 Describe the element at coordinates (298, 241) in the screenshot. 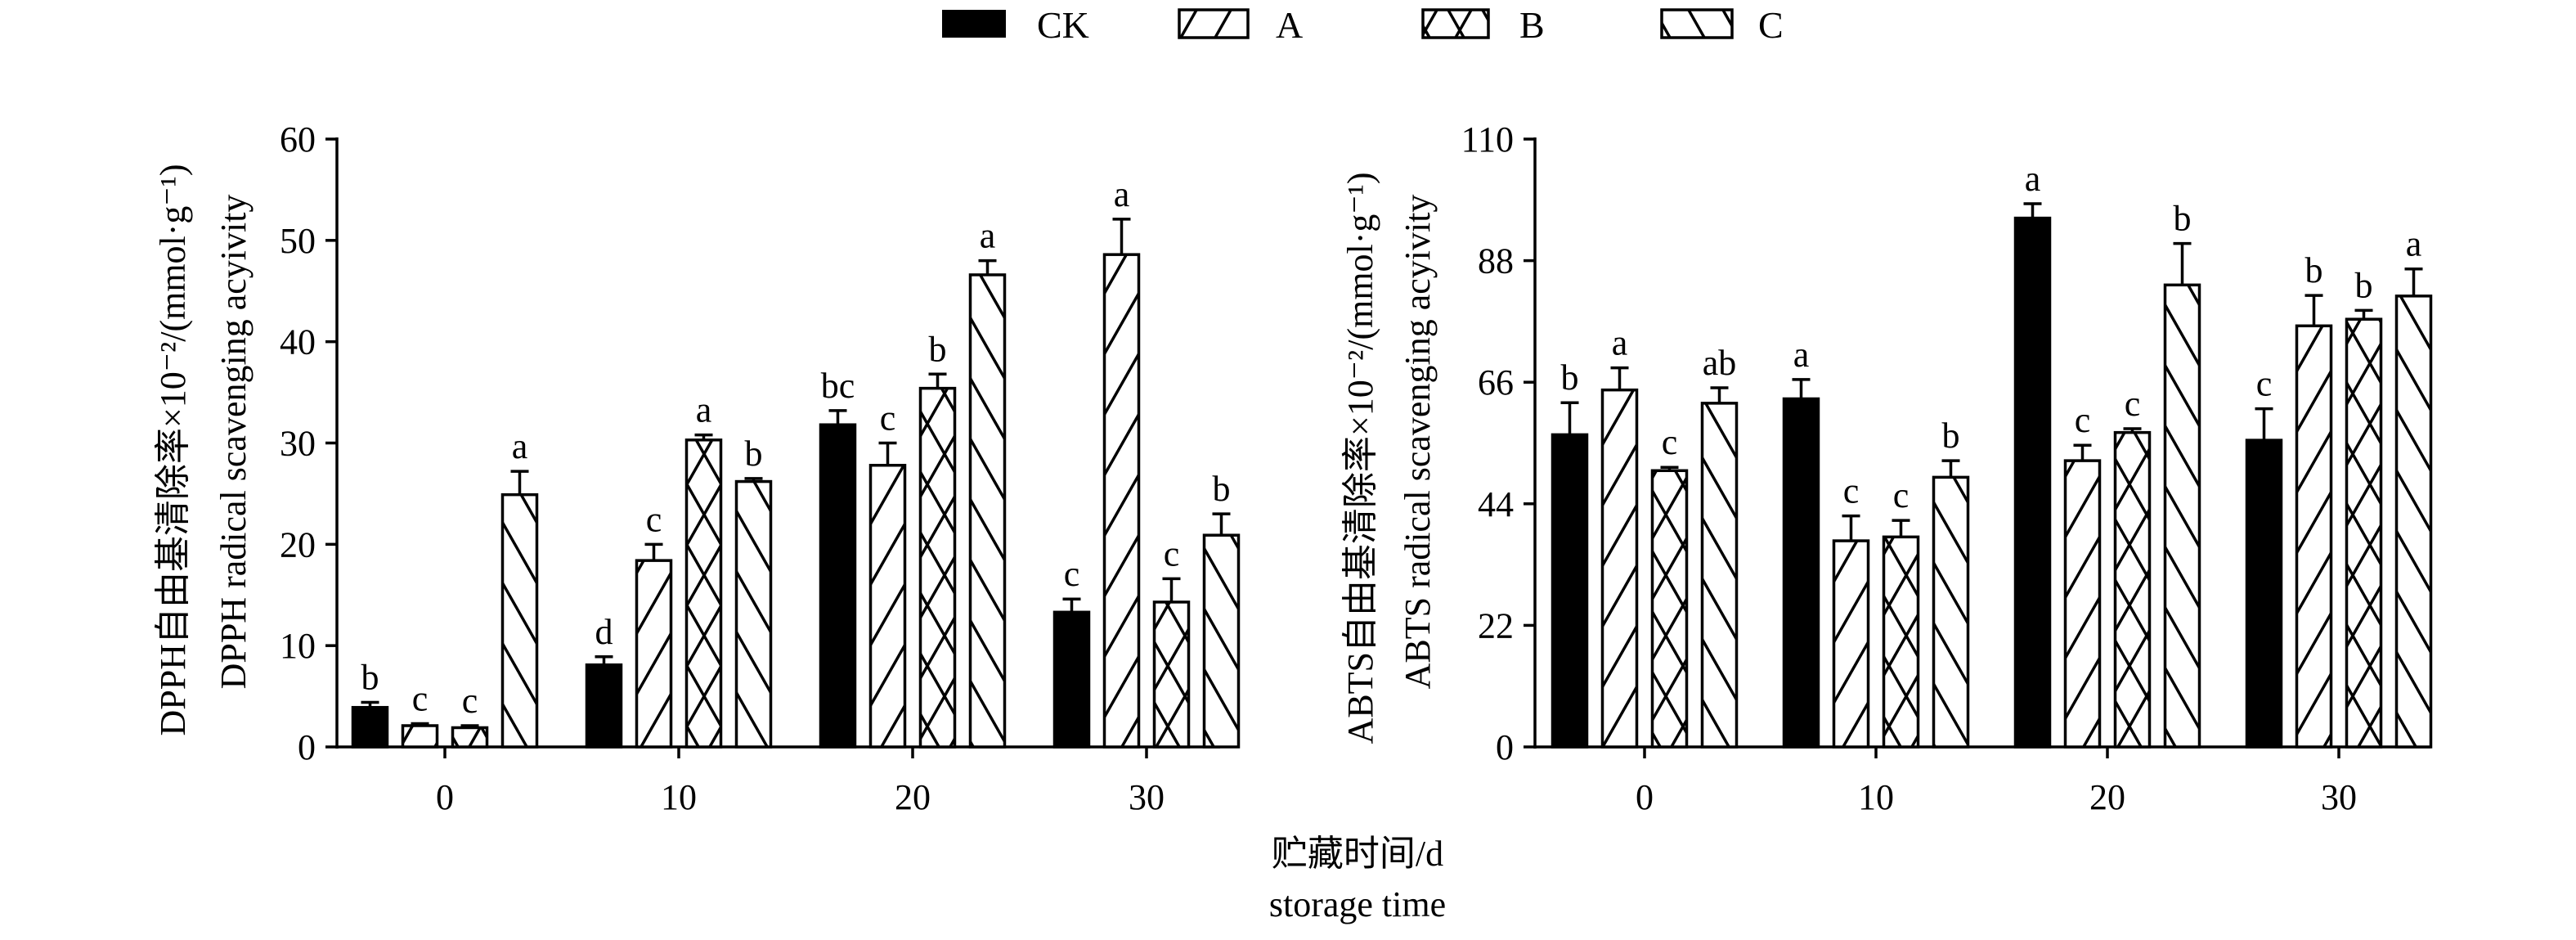

I see `y-tick-label: 50` at that location.